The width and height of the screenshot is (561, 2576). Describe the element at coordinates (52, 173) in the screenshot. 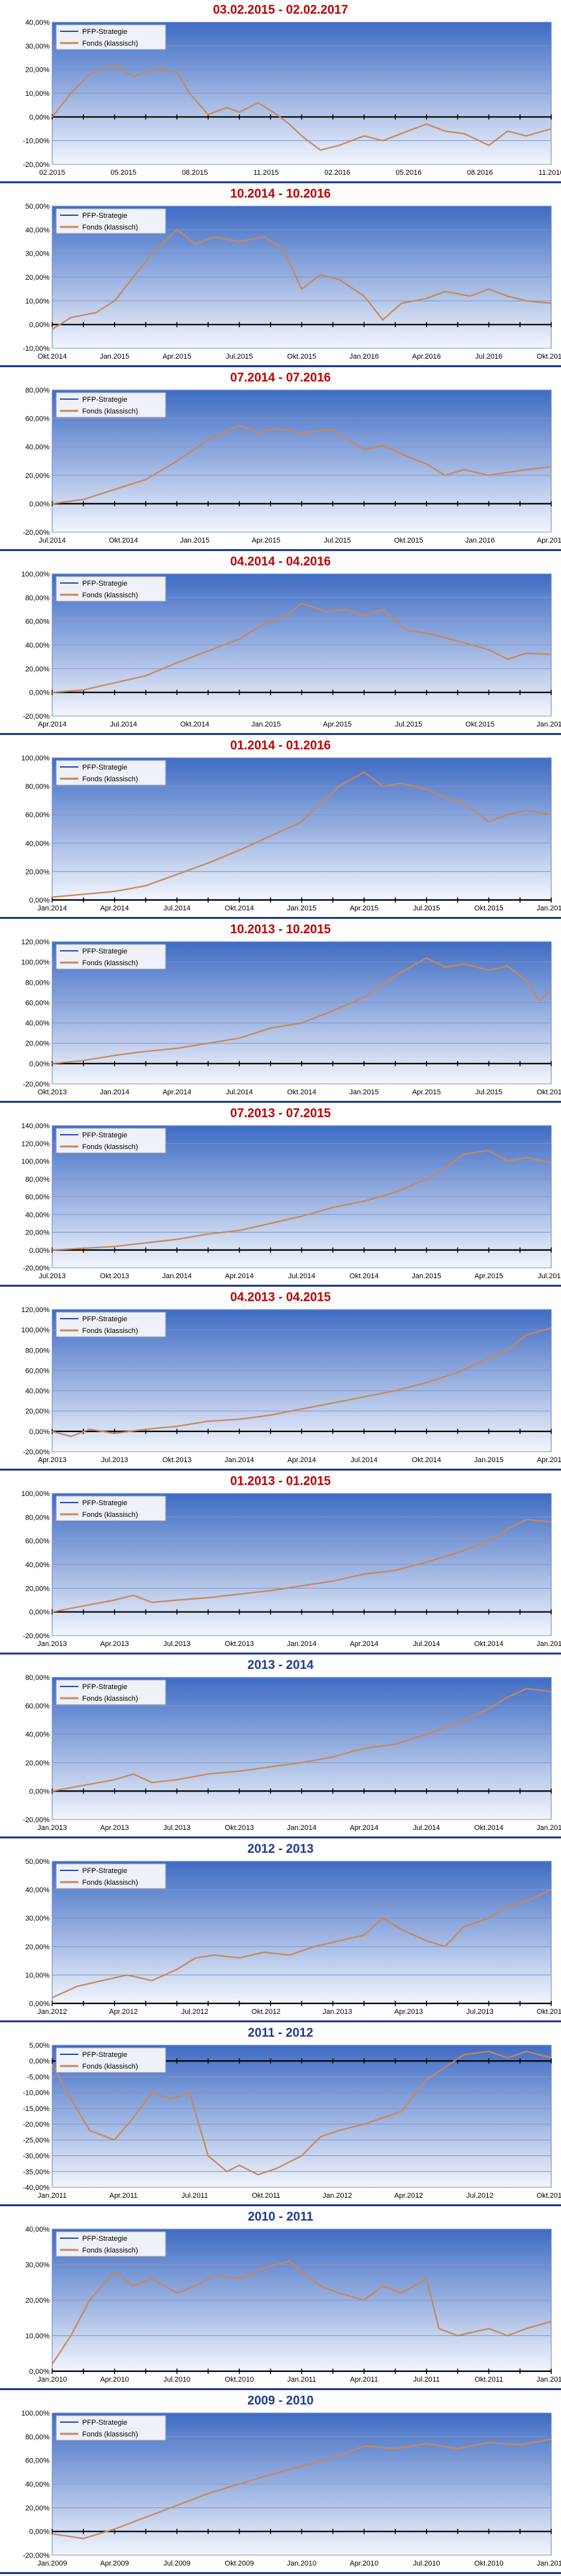

I see `x-tick-label: 02.2015` at that location.